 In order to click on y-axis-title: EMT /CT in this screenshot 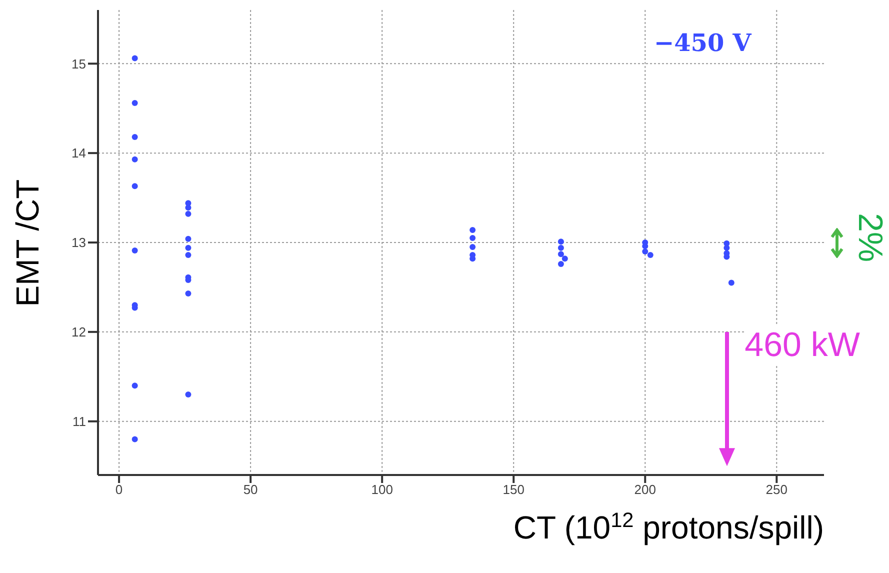, I will do `click(28, 242)`.